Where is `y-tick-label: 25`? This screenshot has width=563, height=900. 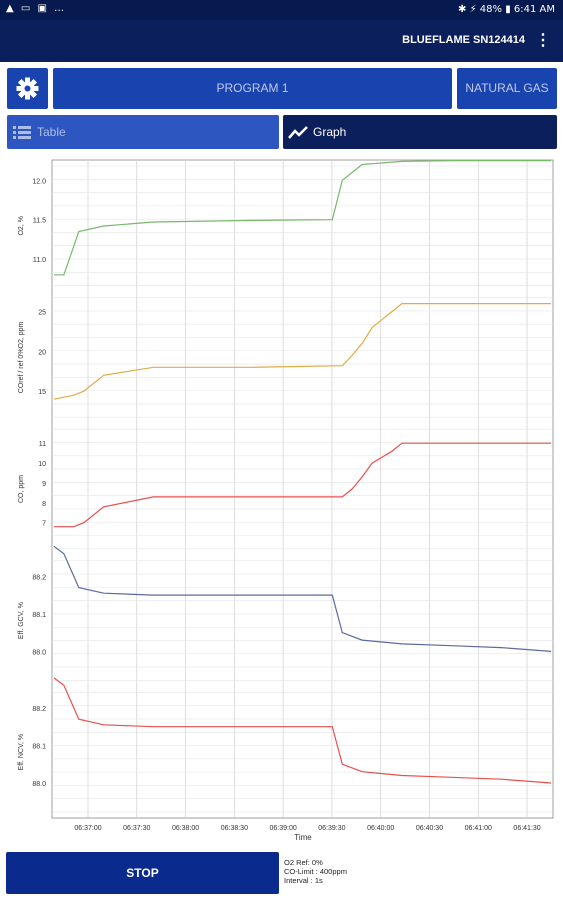
y-tick-label: 25 is located at coordinates (42, 313).